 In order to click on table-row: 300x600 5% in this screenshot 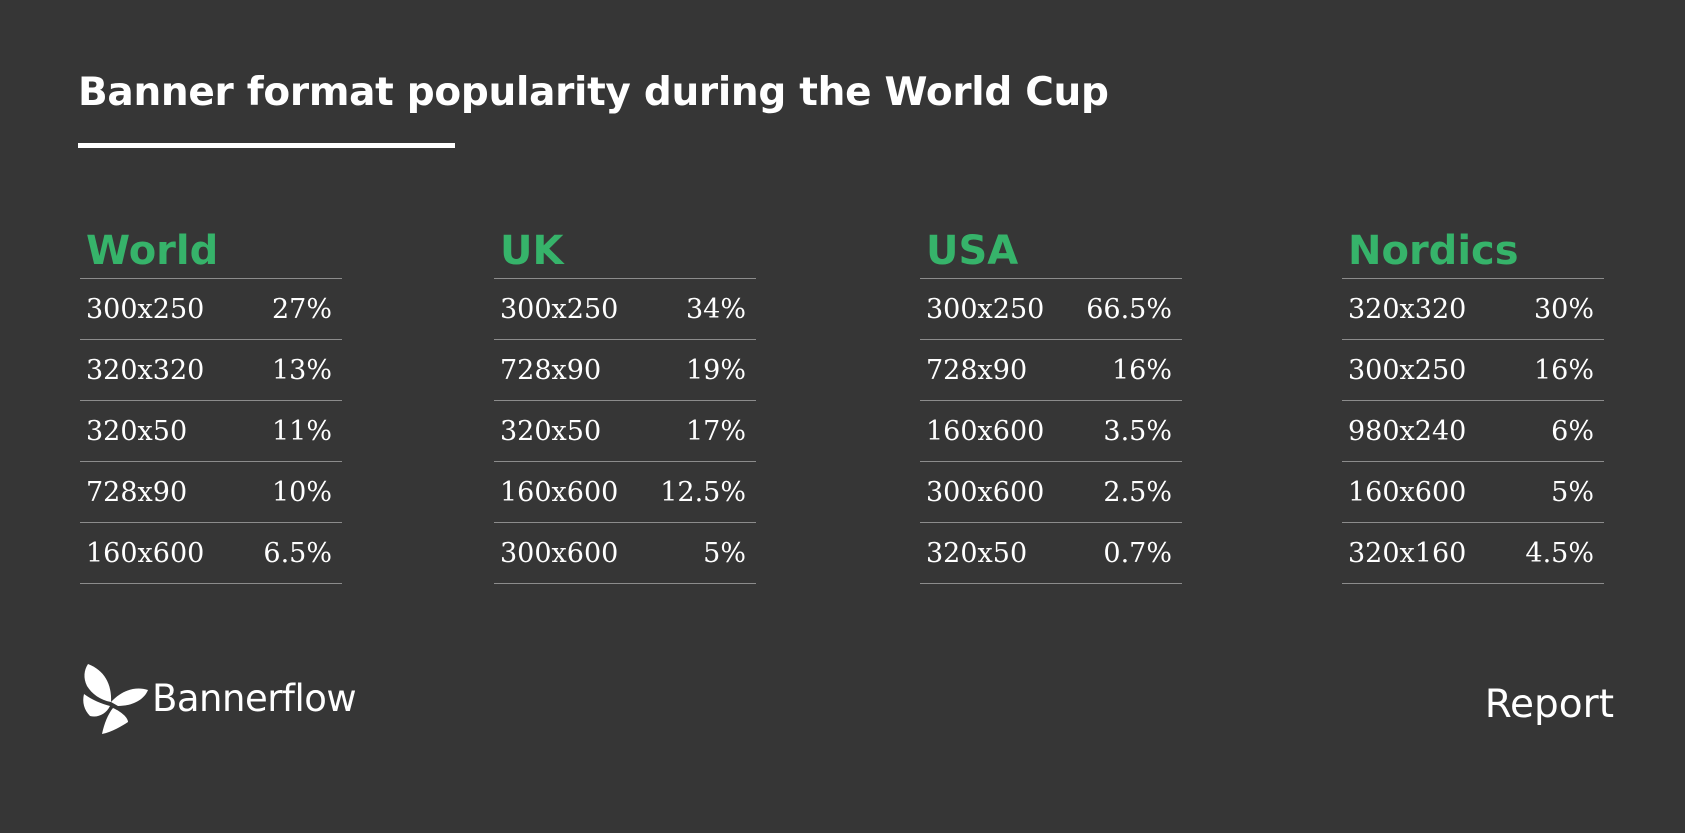, I will do `click(625, 553)`.